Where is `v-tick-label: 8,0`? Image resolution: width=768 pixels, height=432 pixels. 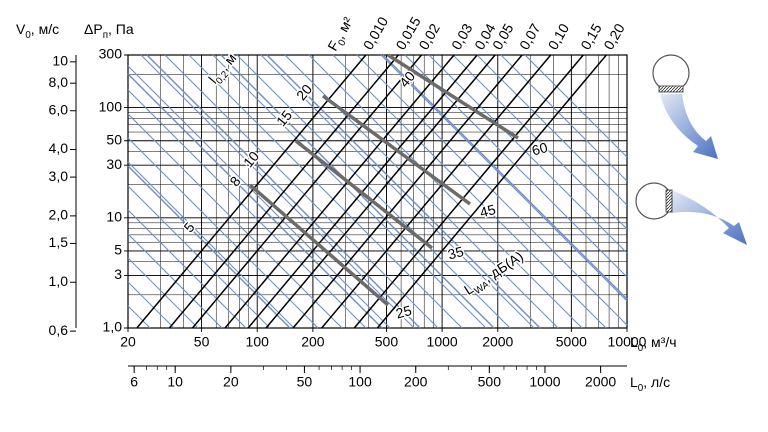 v-tick-label: 8,0 is located at coordinates (59, 82).